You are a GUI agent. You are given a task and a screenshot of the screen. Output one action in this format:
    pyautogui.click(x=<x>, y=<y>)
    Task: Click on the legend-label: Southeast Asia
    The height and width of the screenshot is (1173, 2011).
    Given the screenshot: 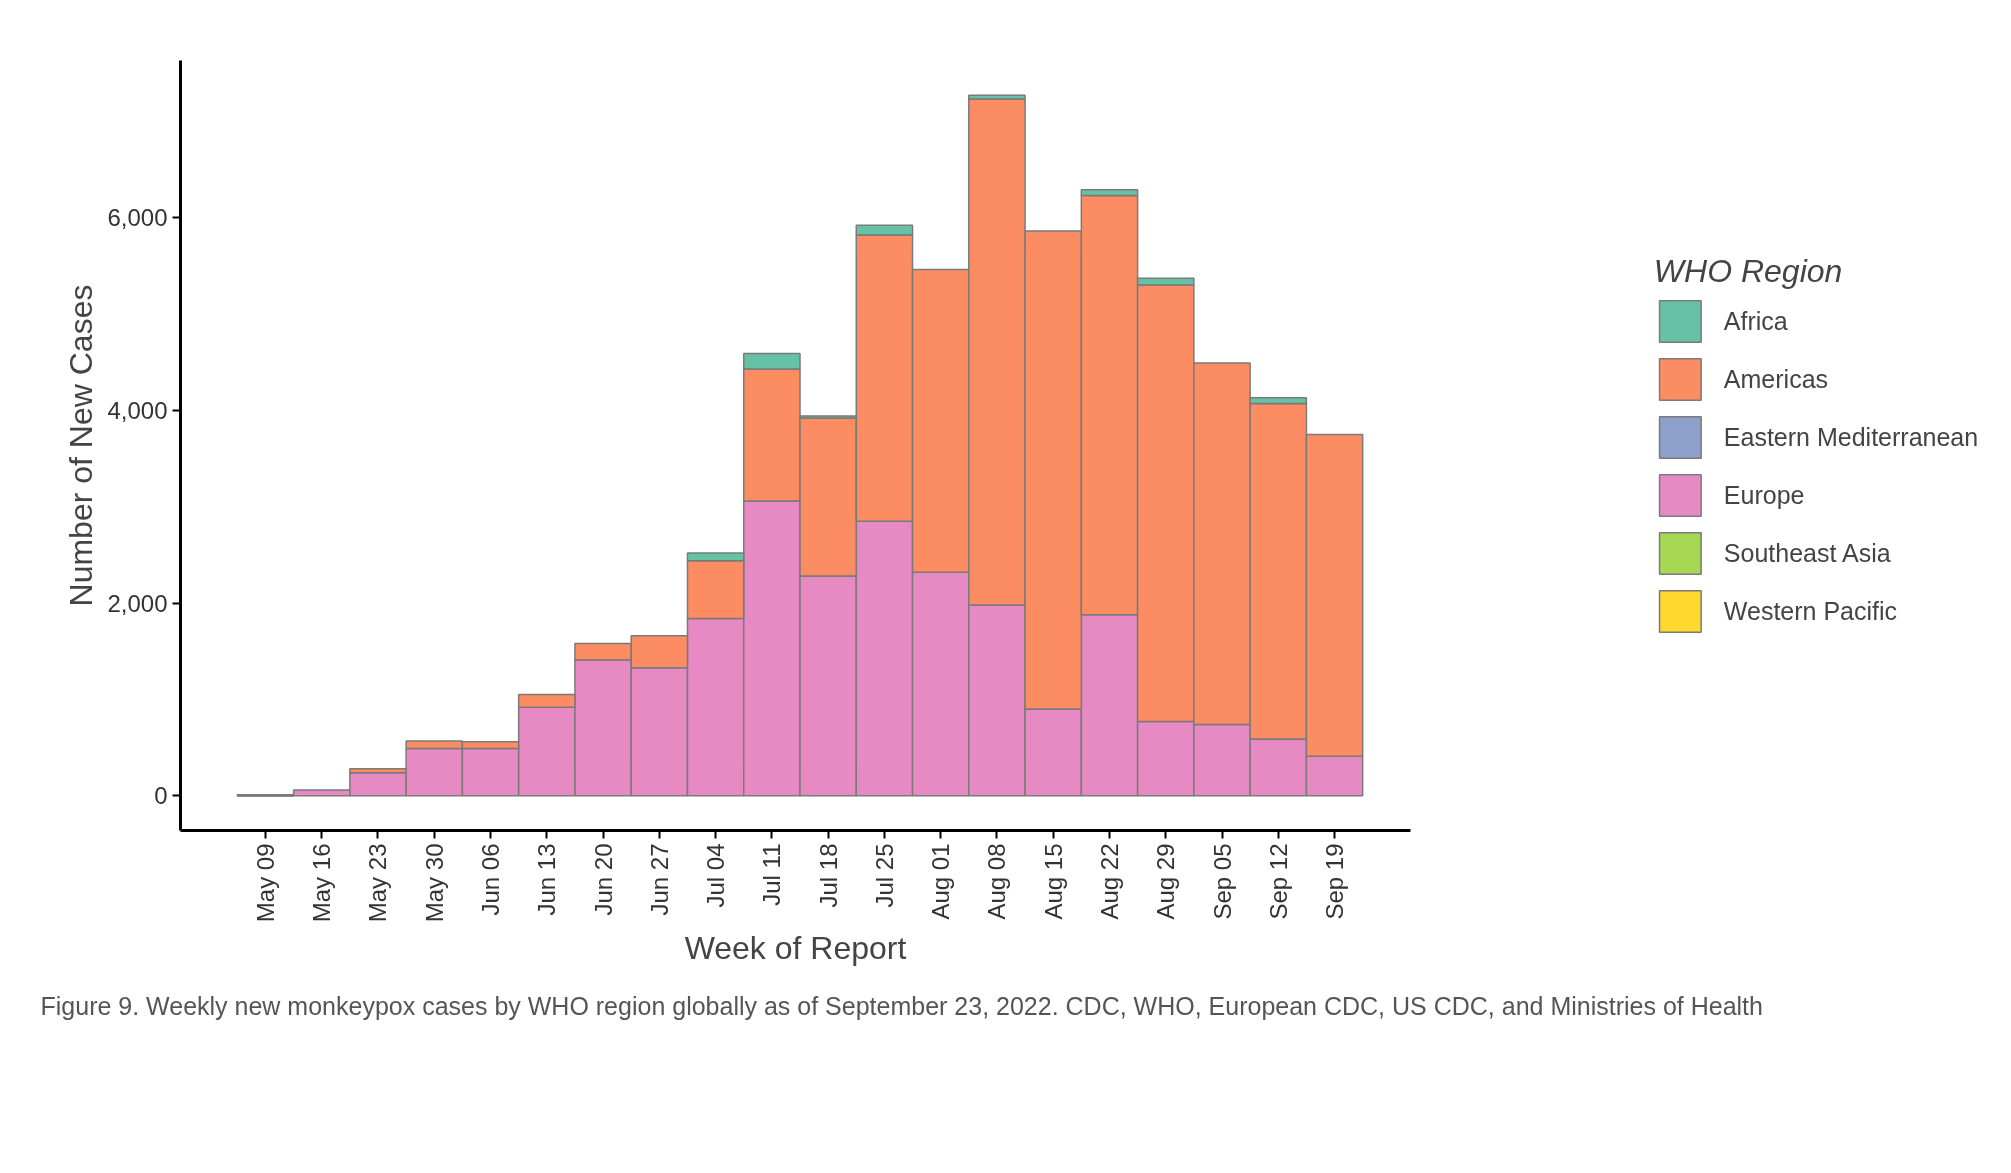 What is the action you would take?
    pyautogui.click(x=1807, y=553)
    